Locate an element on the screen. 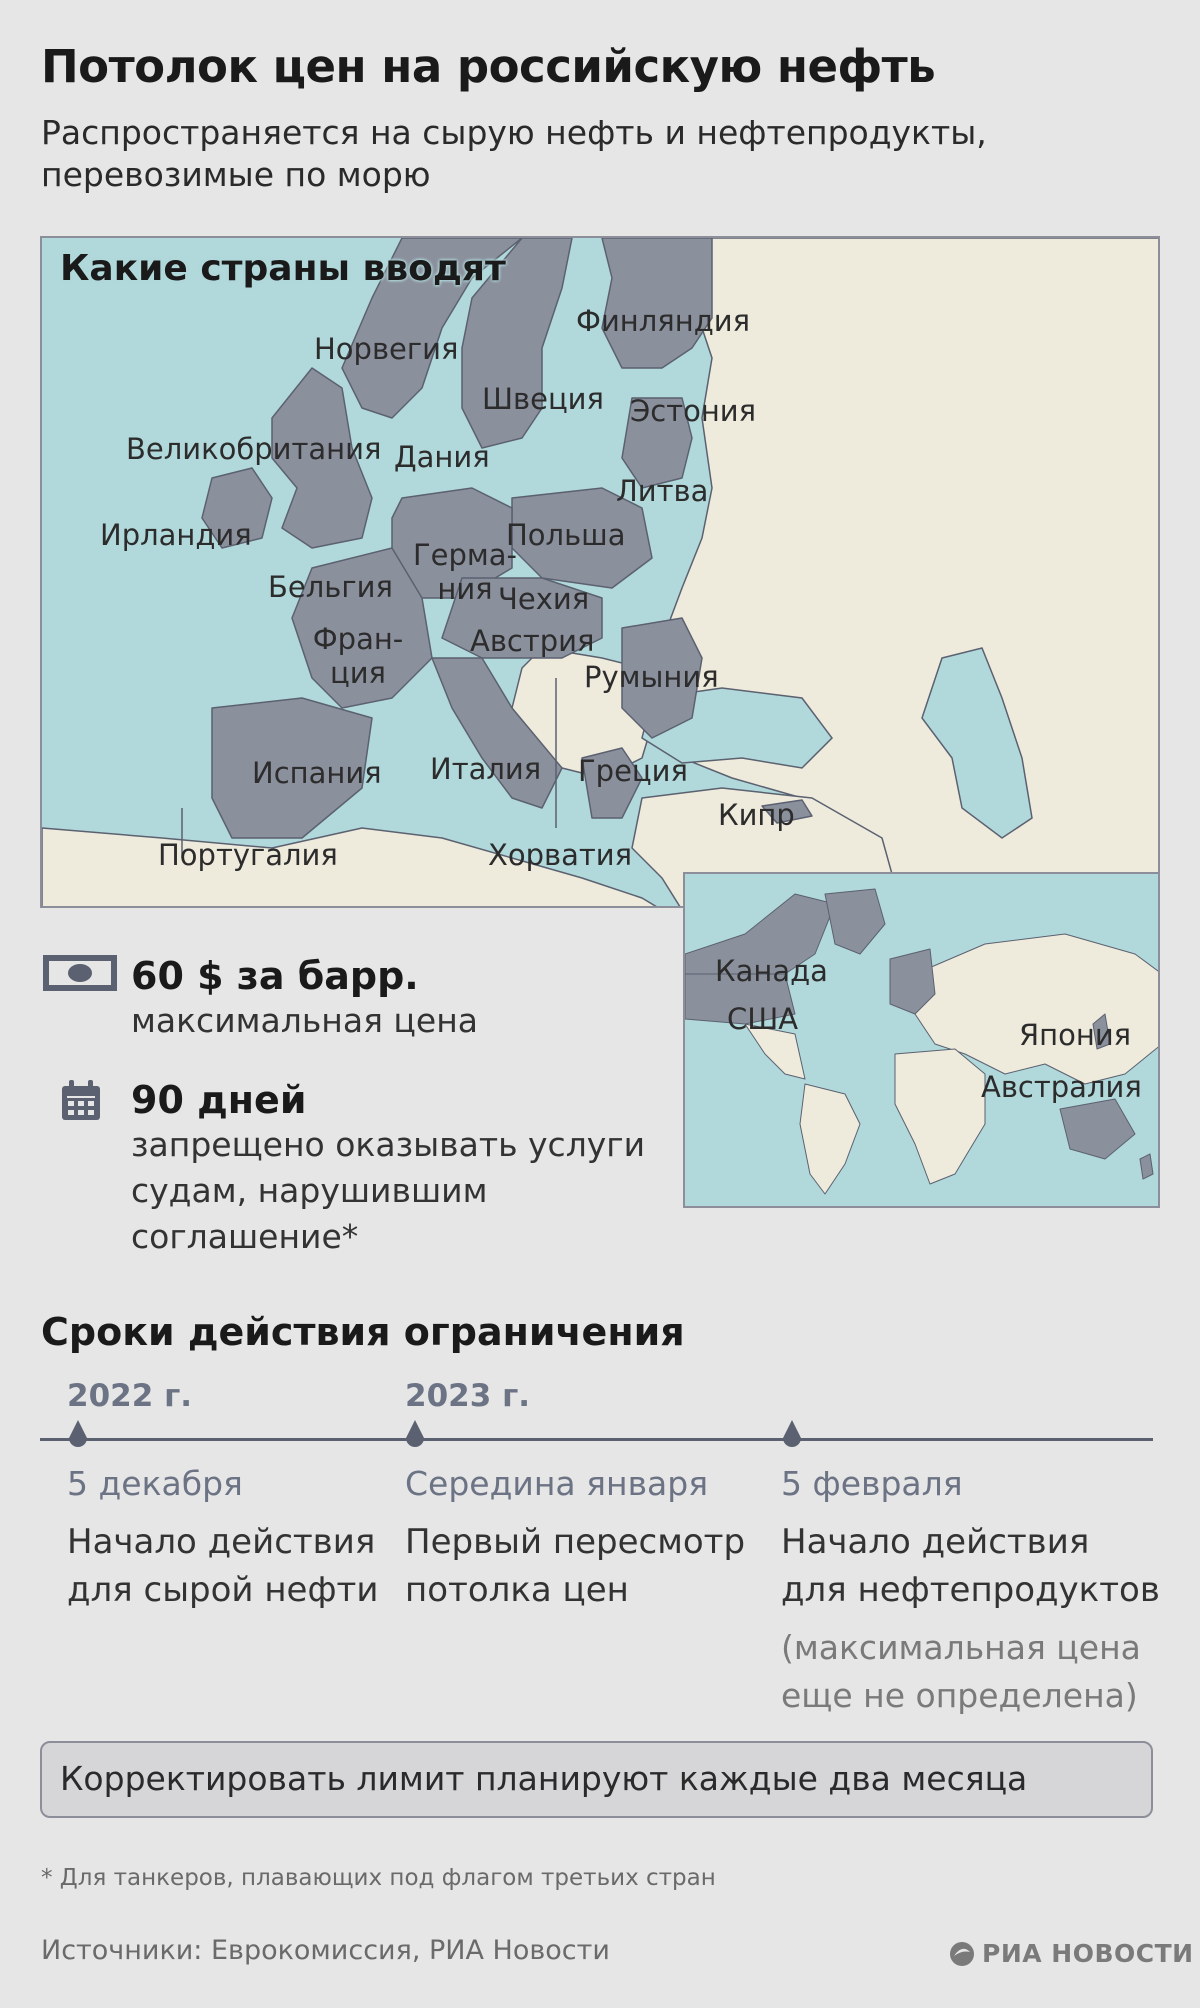  area-finland is located at coordinates (657, 303).